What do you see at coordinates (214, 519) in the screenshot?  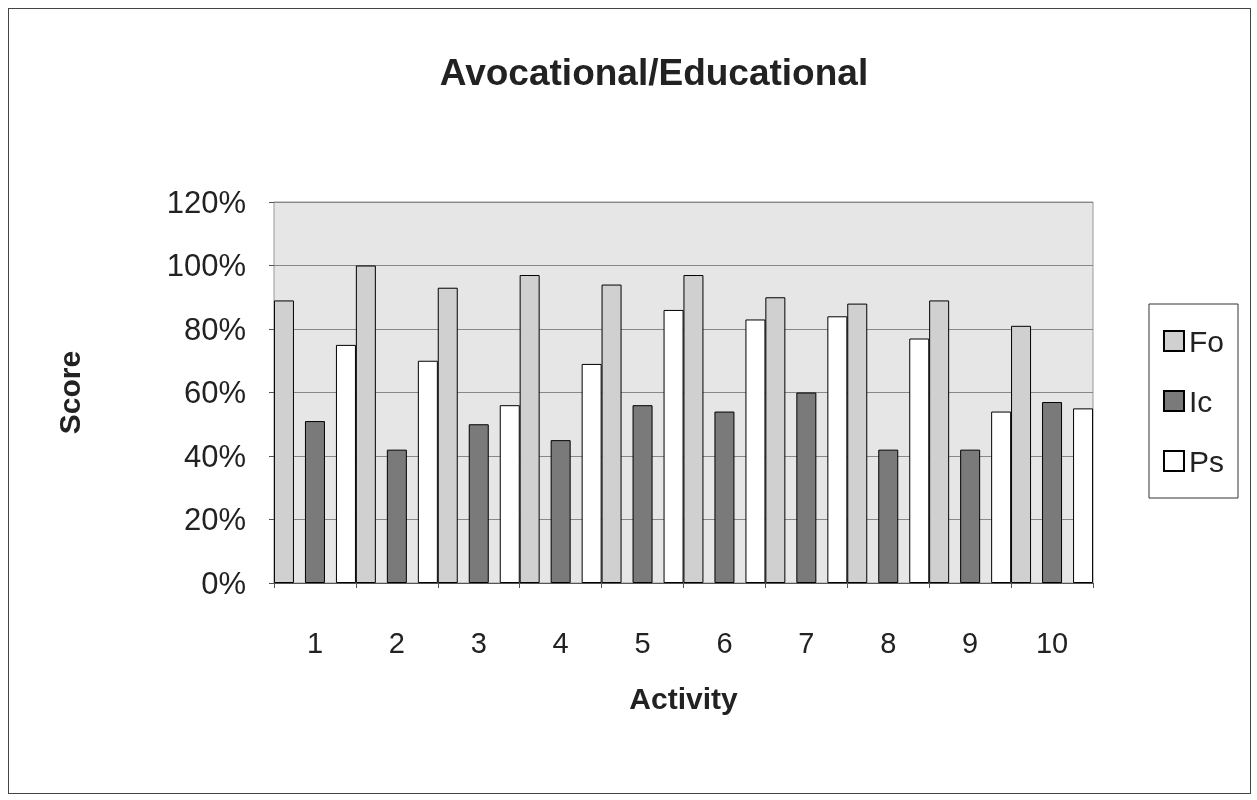 I see `y-tick-label: 20%` at bounding box center [214, 519].